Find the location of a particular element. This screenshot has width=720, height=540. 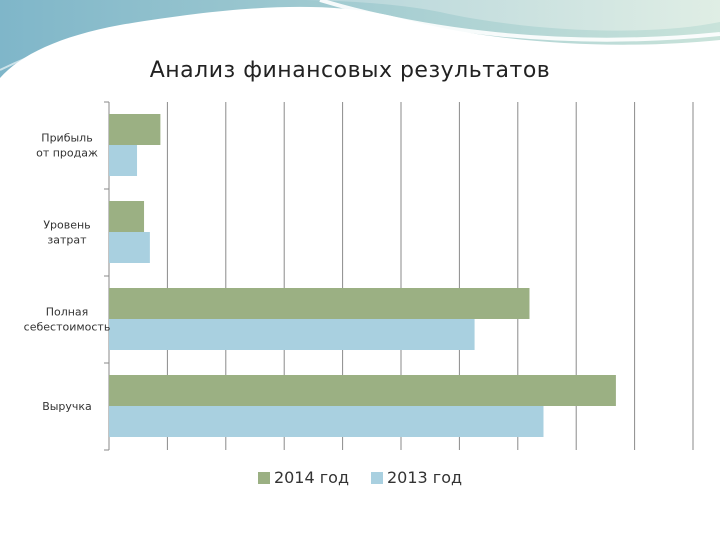

chart-title: Анализ финансовых результатов is located at coordinates (360, 70).